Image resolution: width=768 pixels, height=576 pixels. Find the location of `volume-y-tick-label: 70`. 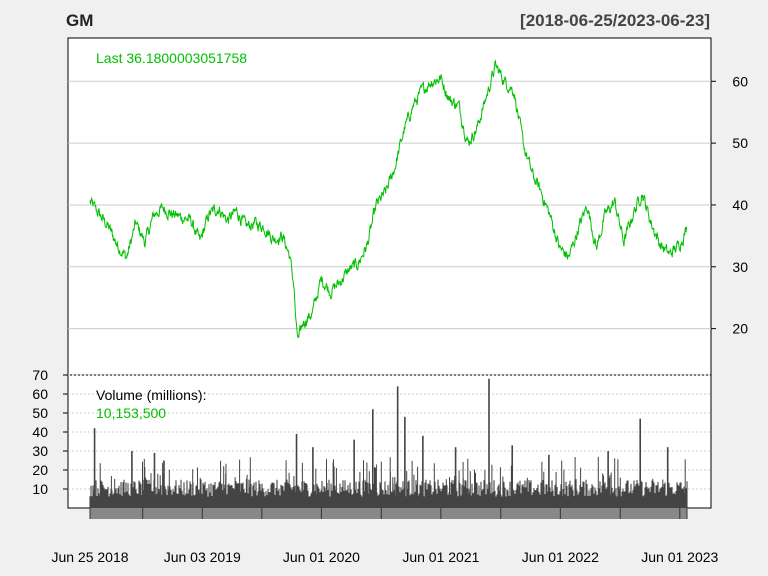

volume-y-tick-label: 70 is located at coordinates (40, 375).